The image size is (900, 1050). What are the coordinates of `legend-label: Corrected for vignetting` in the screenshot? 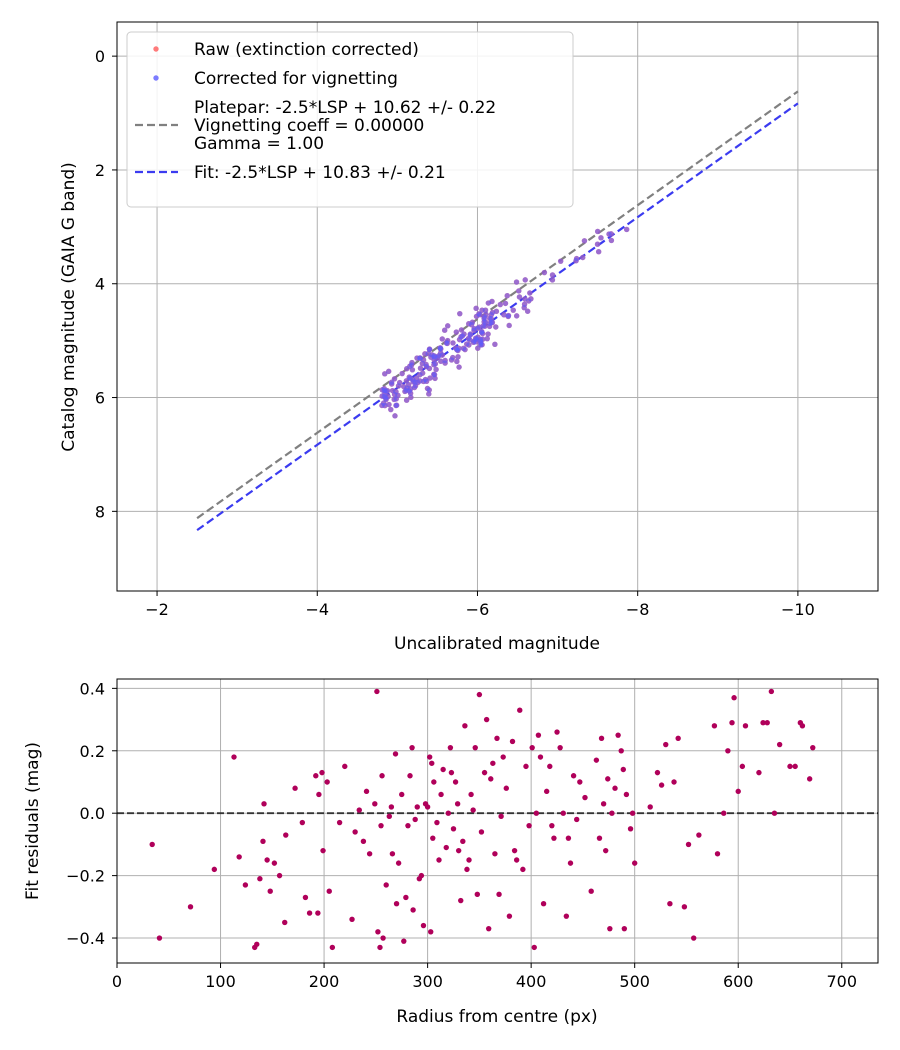 It's located at (296, 79).